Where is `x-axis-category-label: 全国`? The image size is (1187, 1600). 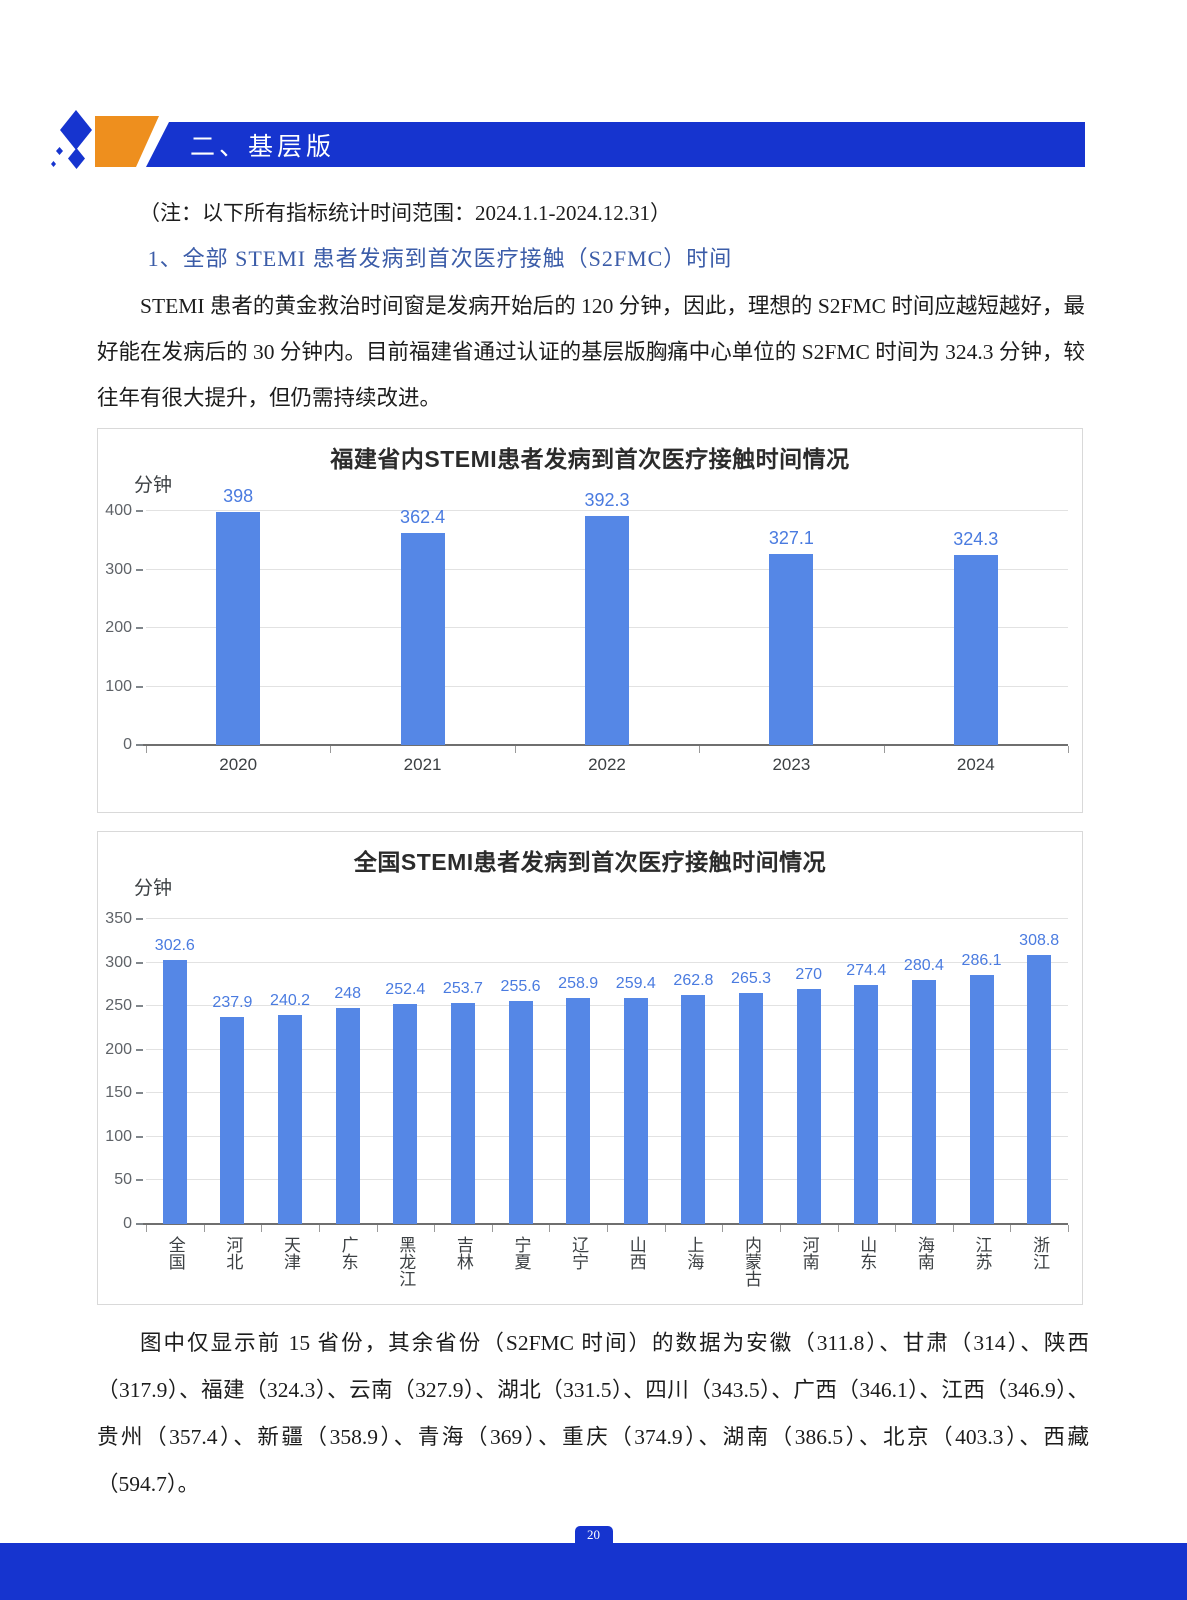 x-axis-category-label: 全国 is located at coordinates (175, 1253).